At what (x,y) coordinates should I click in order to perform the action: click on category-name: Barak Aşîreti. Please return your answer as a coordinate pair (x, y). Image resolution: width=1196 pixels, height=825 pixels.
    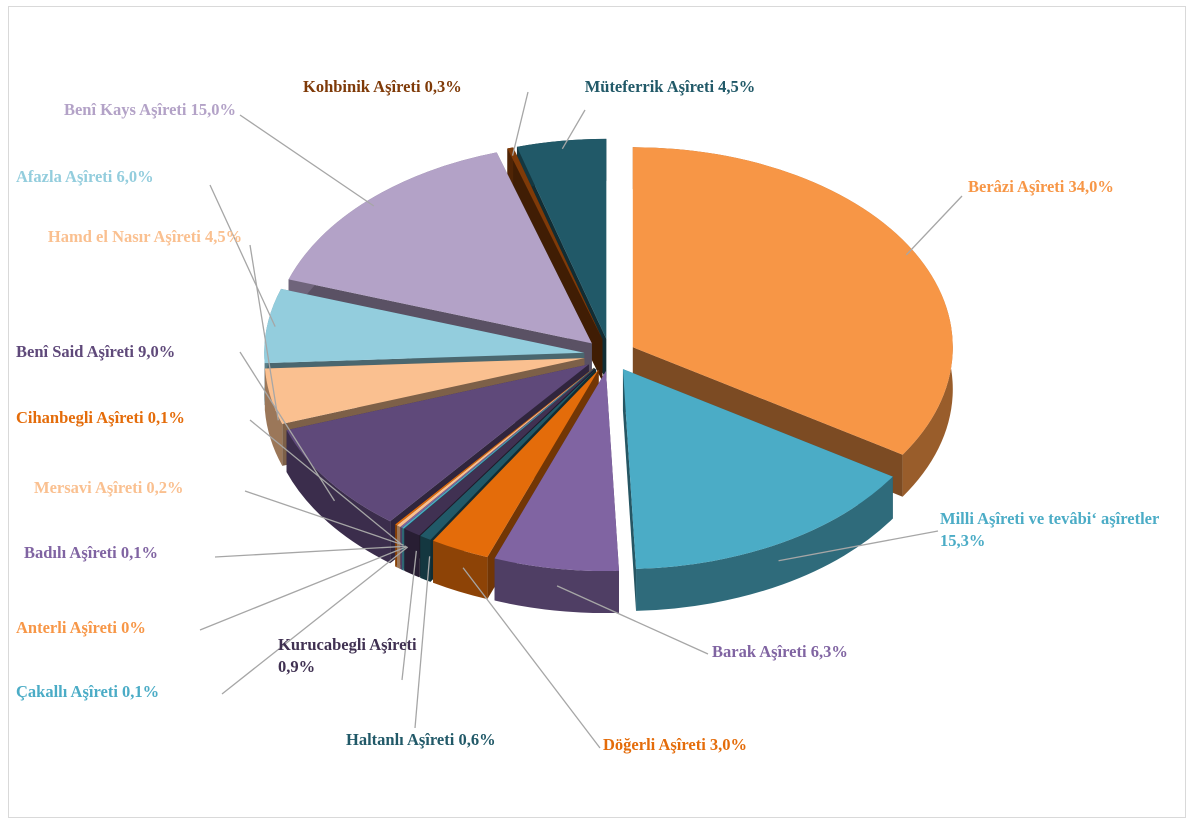
    Looking at the image, I should click on (759, 651).